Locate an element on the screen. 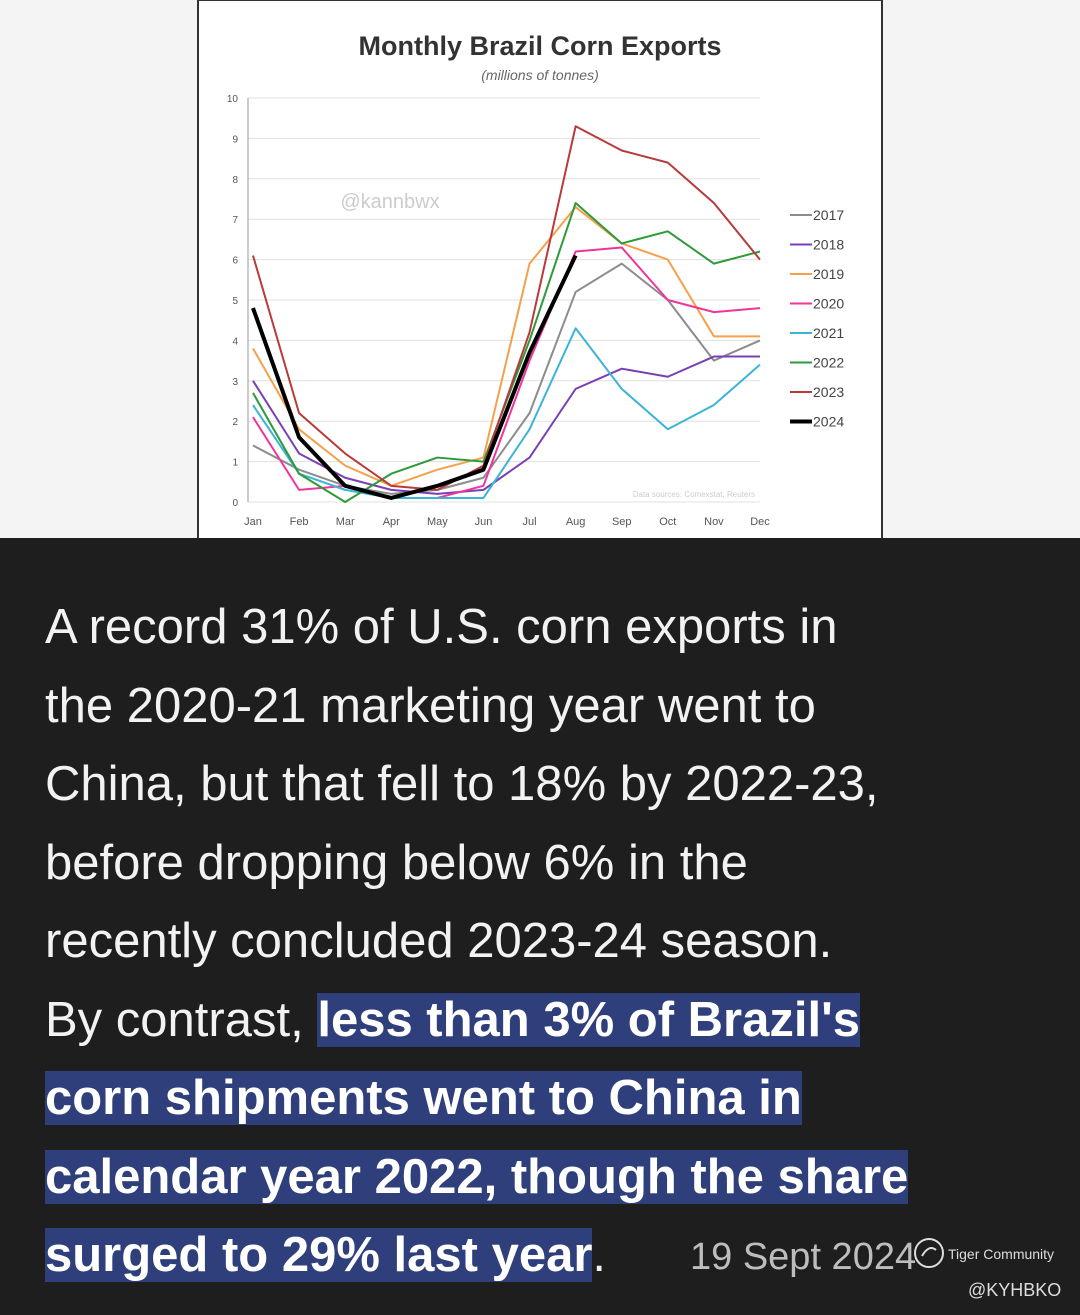 The width and height of the screenshot is (1080, 1315). text: By contrast, is located at coordinates (181, 1019).